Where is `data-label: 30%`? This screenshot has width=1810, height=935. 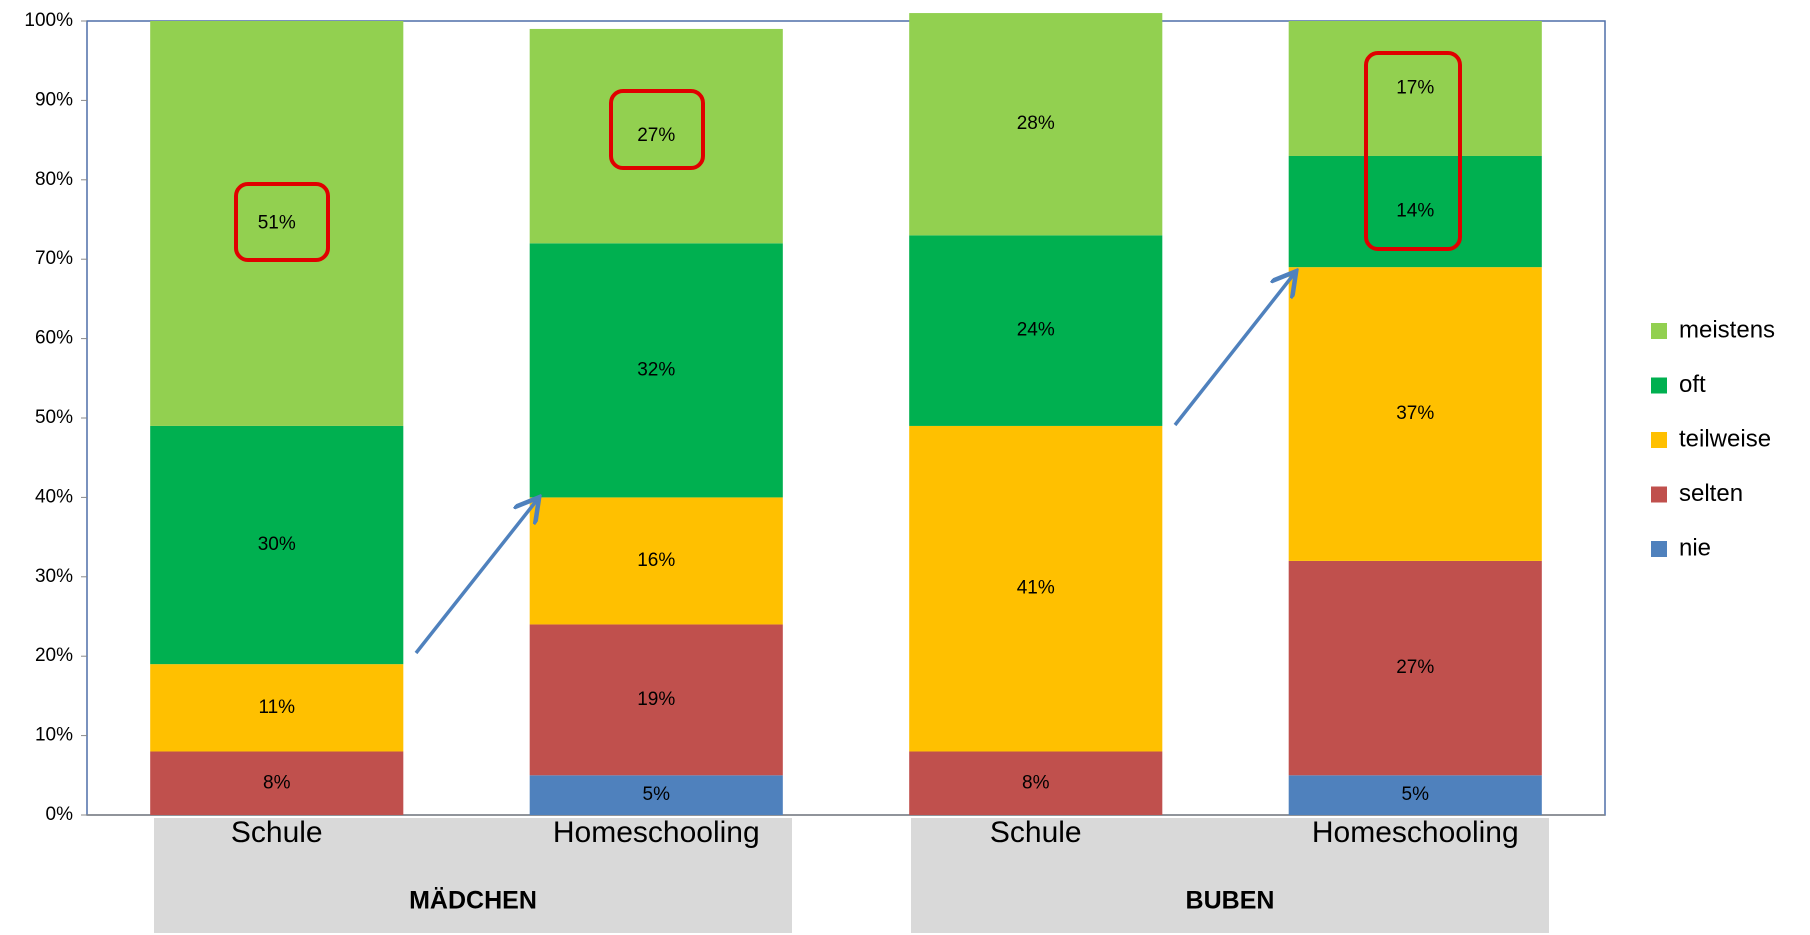 data-label: 30% is located at coordinates (277, 544).